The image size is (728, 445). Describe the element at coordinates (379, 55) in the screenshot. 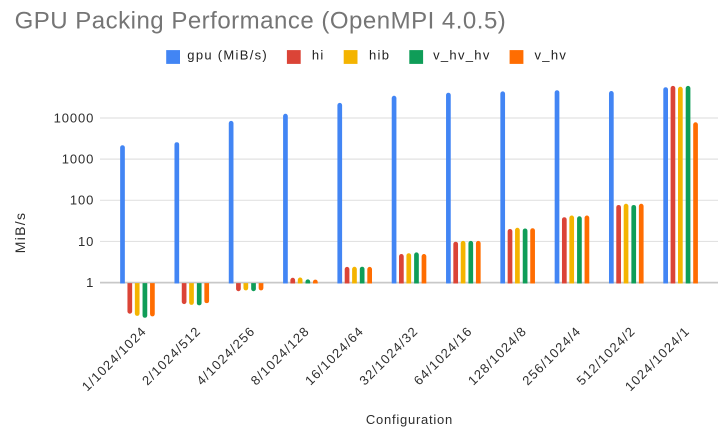

I see `svg-text: hib` at that location.